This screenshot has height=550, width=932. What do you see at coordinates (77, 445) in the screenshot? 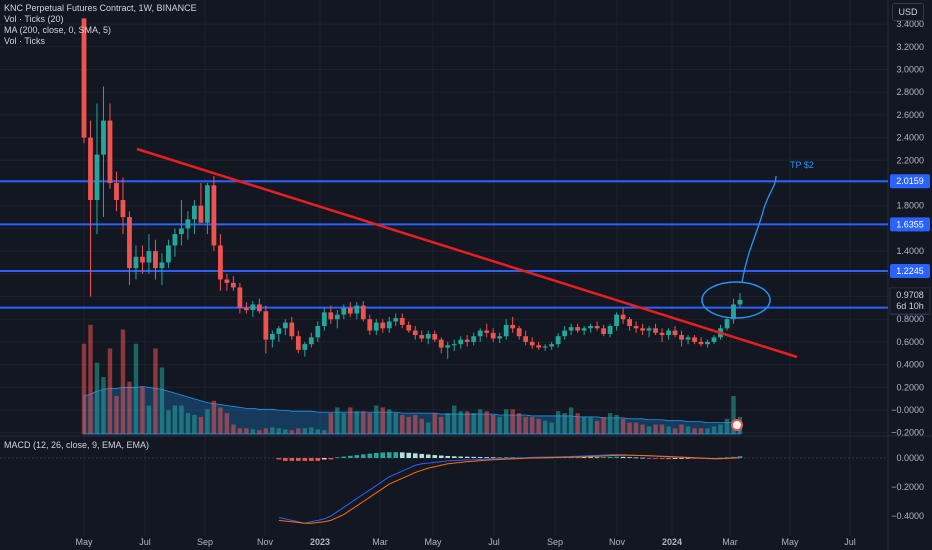
I see `macd-legend: MACD (12, 26, close, 9, EMA, EMA)` at bounding box center [77, 445].